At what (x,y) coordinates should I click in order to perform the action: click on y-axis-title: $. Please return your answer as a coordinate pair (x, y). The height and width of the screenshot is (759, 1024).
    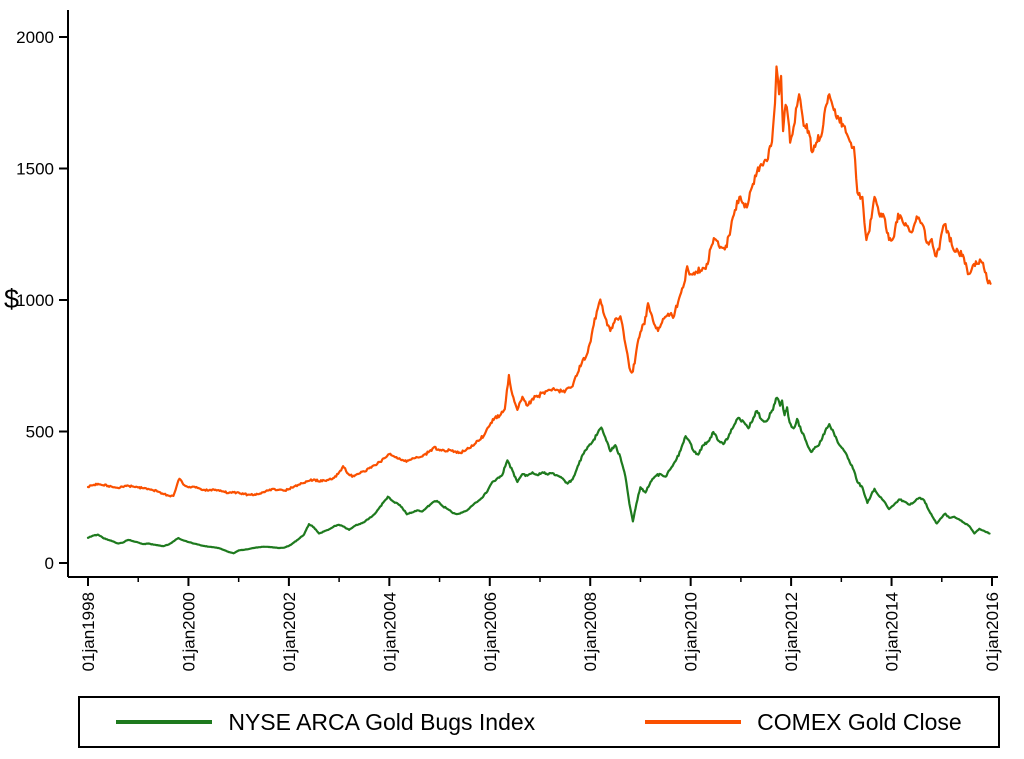
    Looking at the image, I should click on (12, 299).